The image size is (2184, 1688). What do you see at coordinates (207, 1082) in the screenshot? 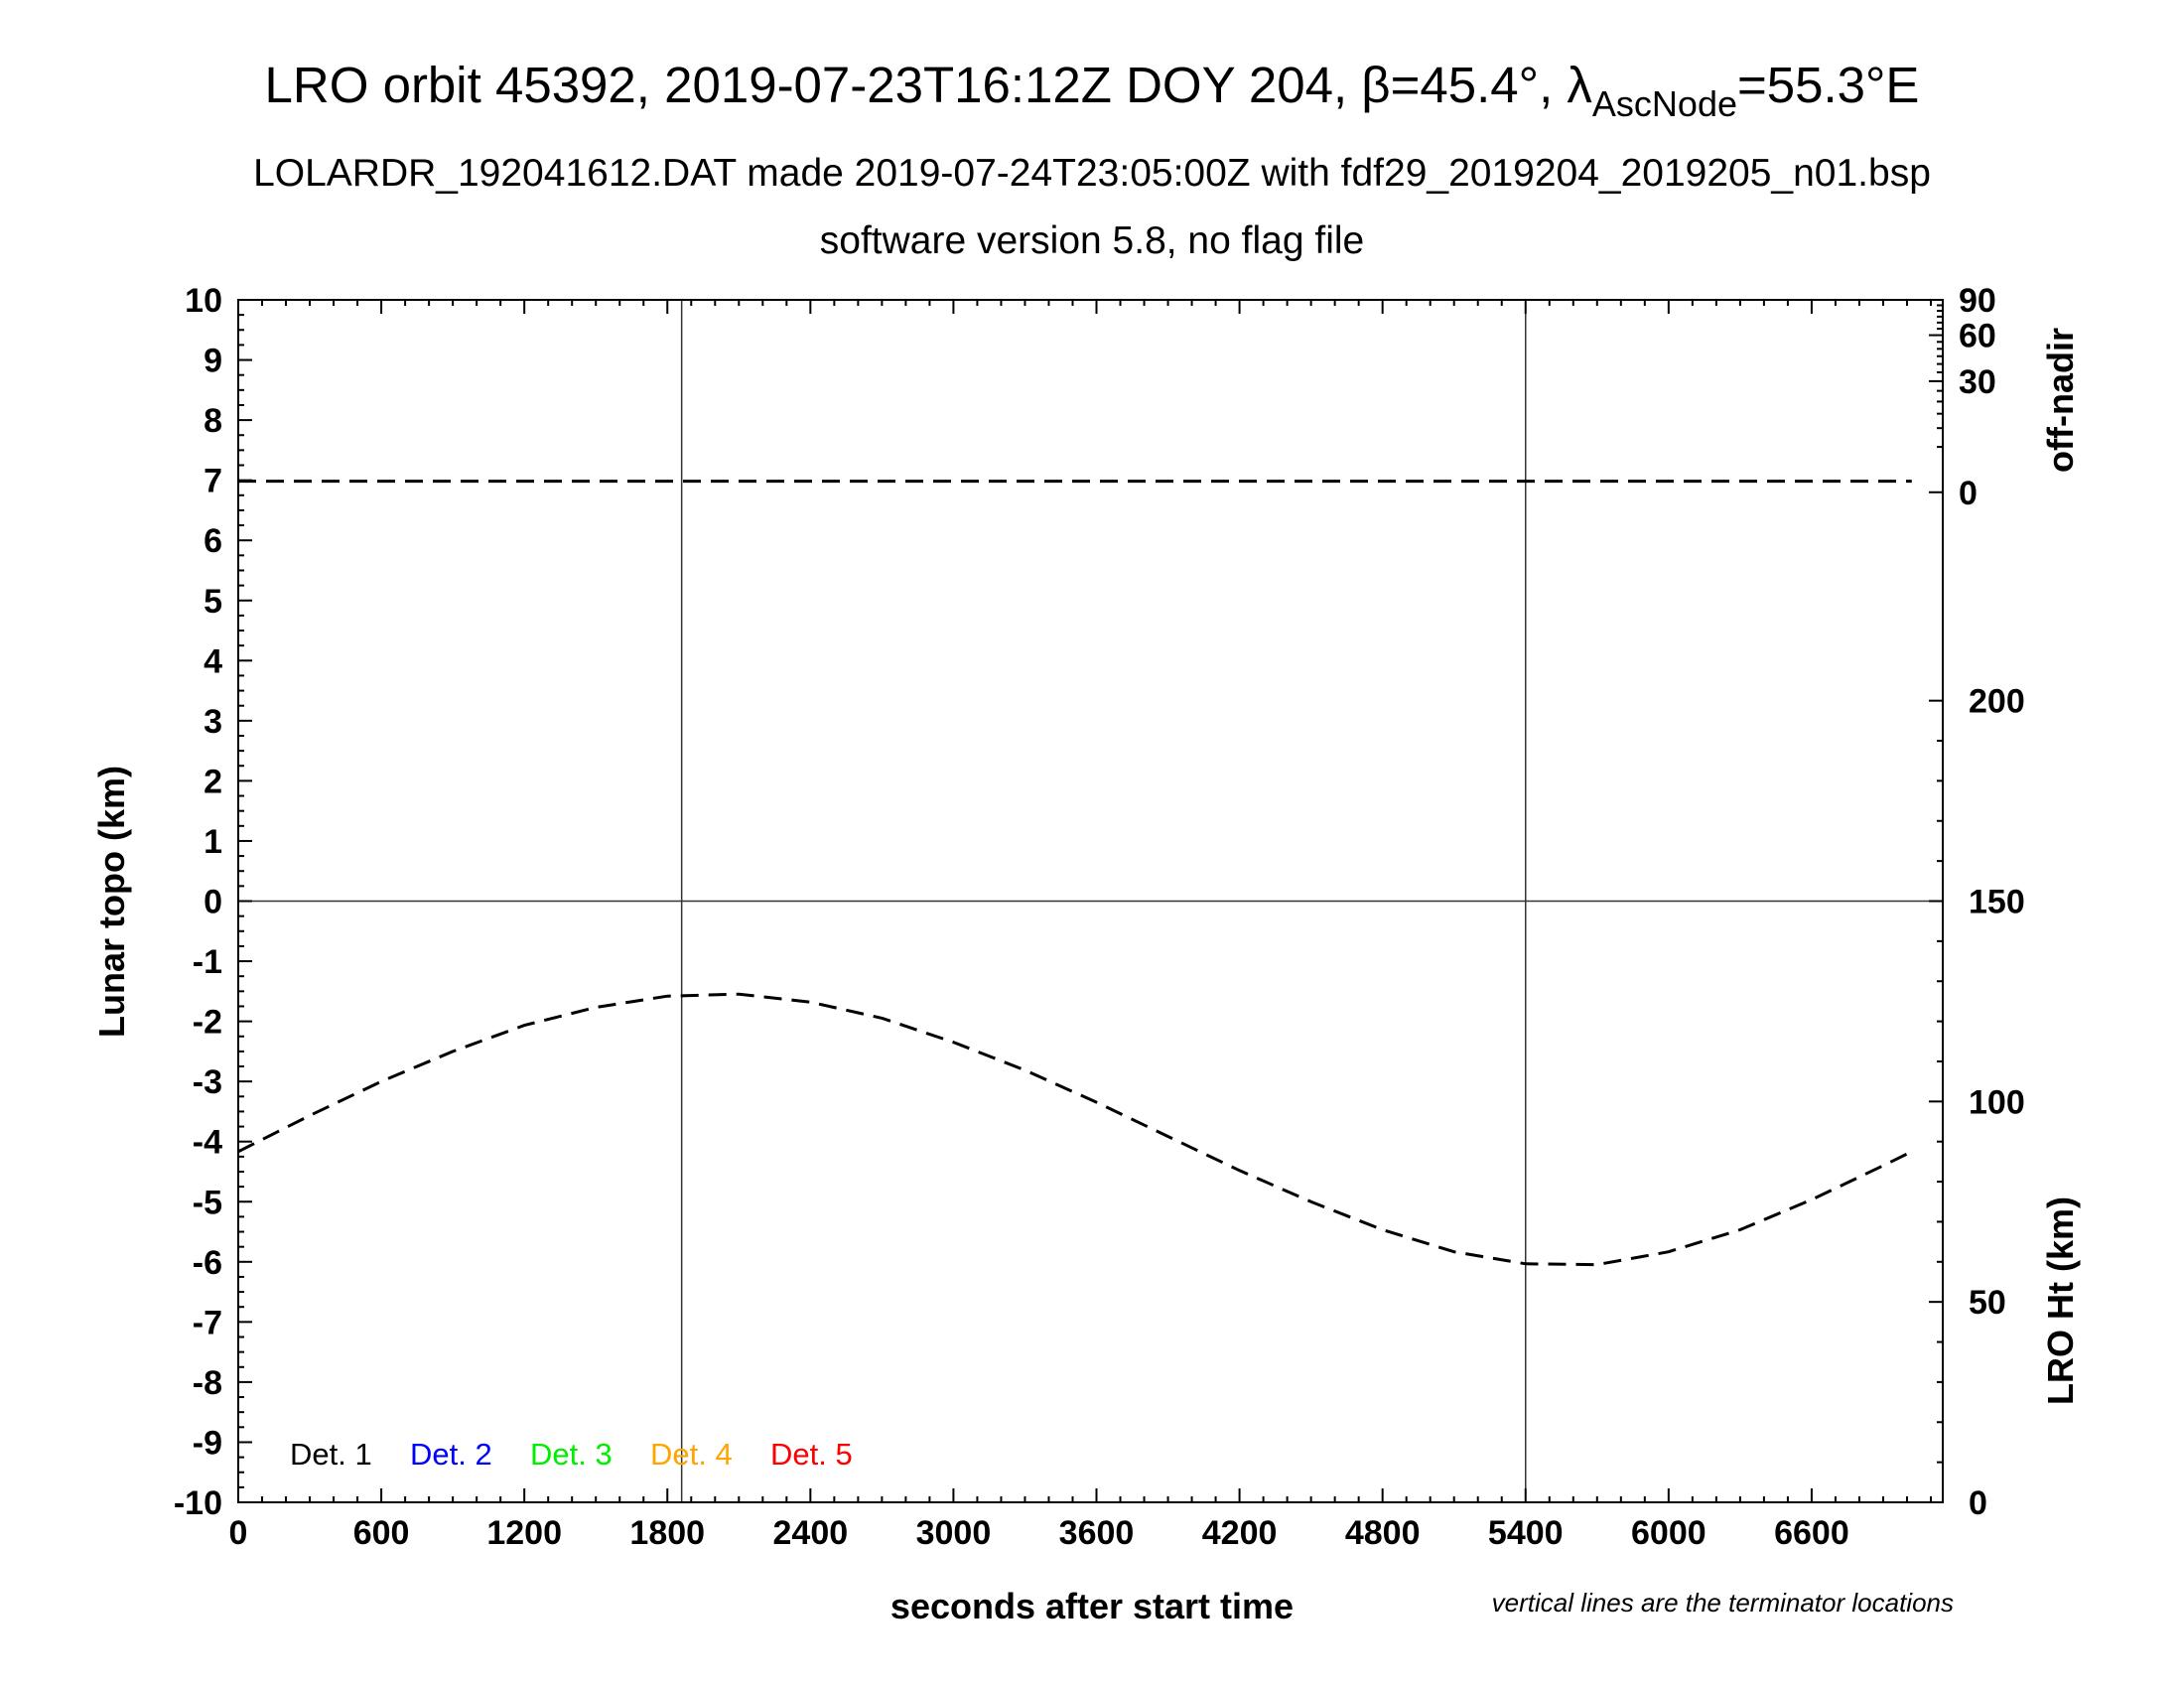
I see `y-tick-label: -3` at bounding box center [207, 1082].